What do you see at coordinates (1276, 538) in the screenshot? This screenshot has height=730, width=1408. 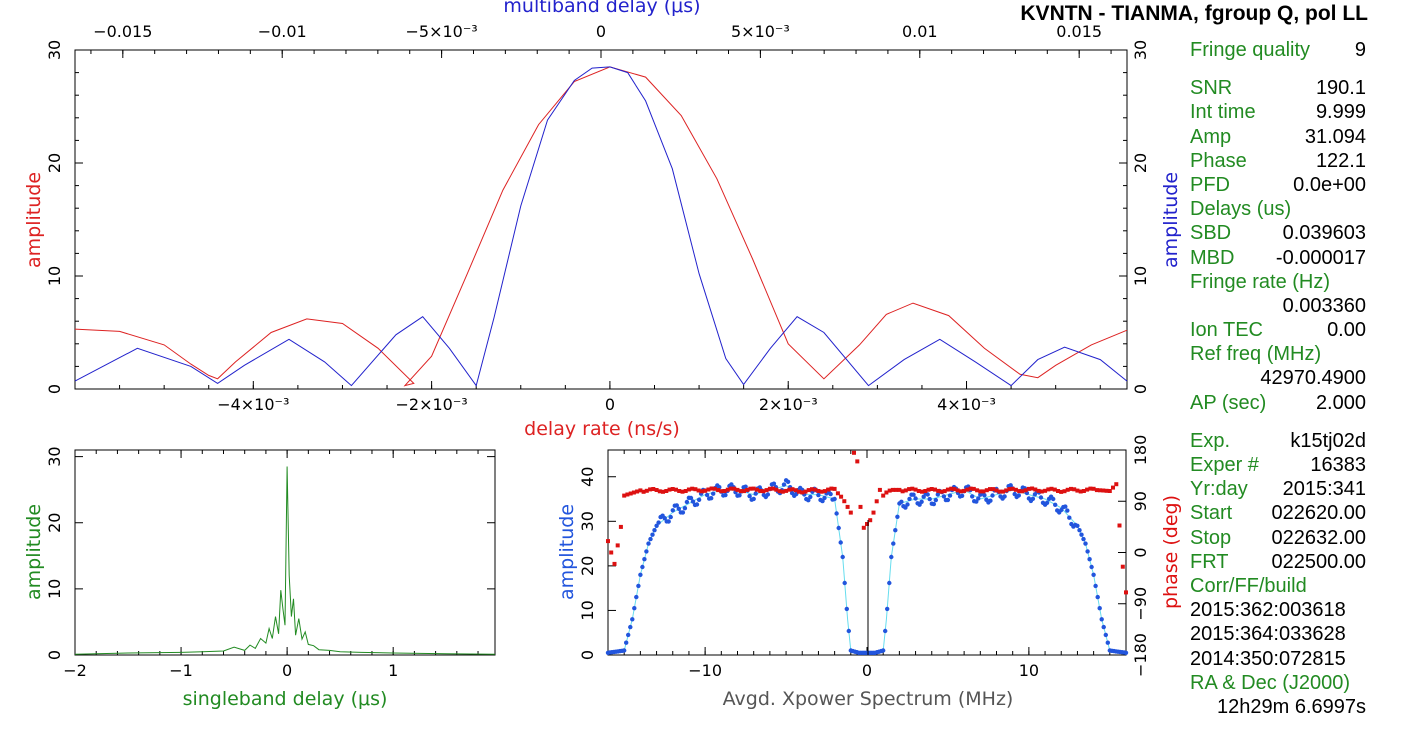 I see `stop-row: Stop 022632.00` at bounding box center [1276, 538].